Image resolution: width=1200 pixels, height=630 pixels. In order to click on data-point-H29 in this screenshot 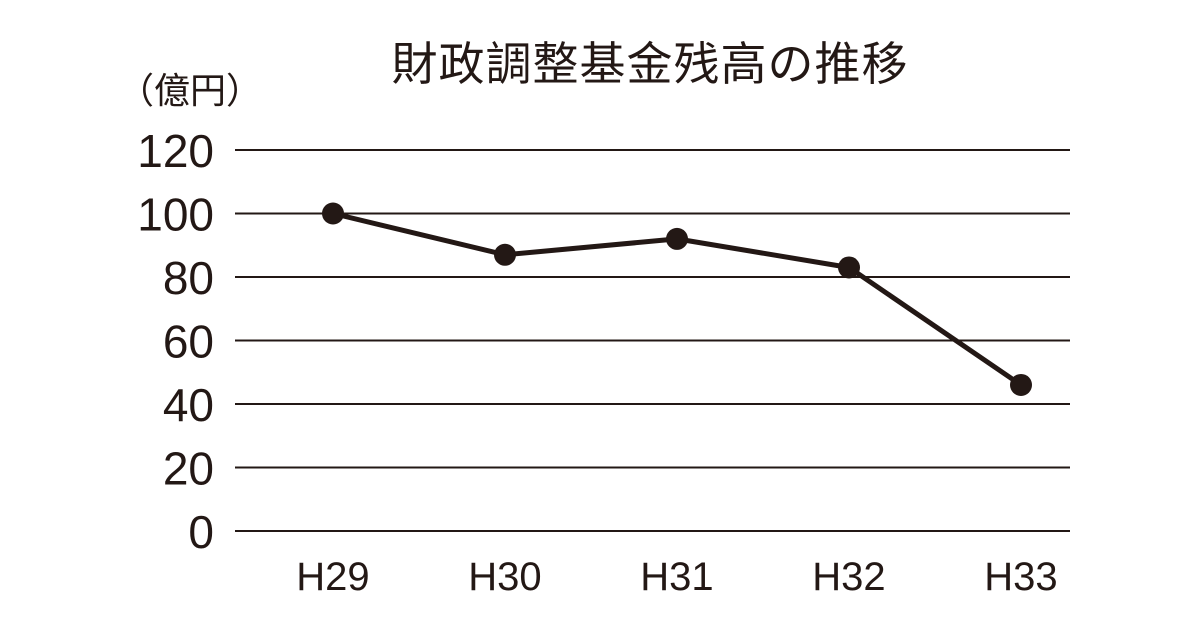, I will do `click(333, 214)`.